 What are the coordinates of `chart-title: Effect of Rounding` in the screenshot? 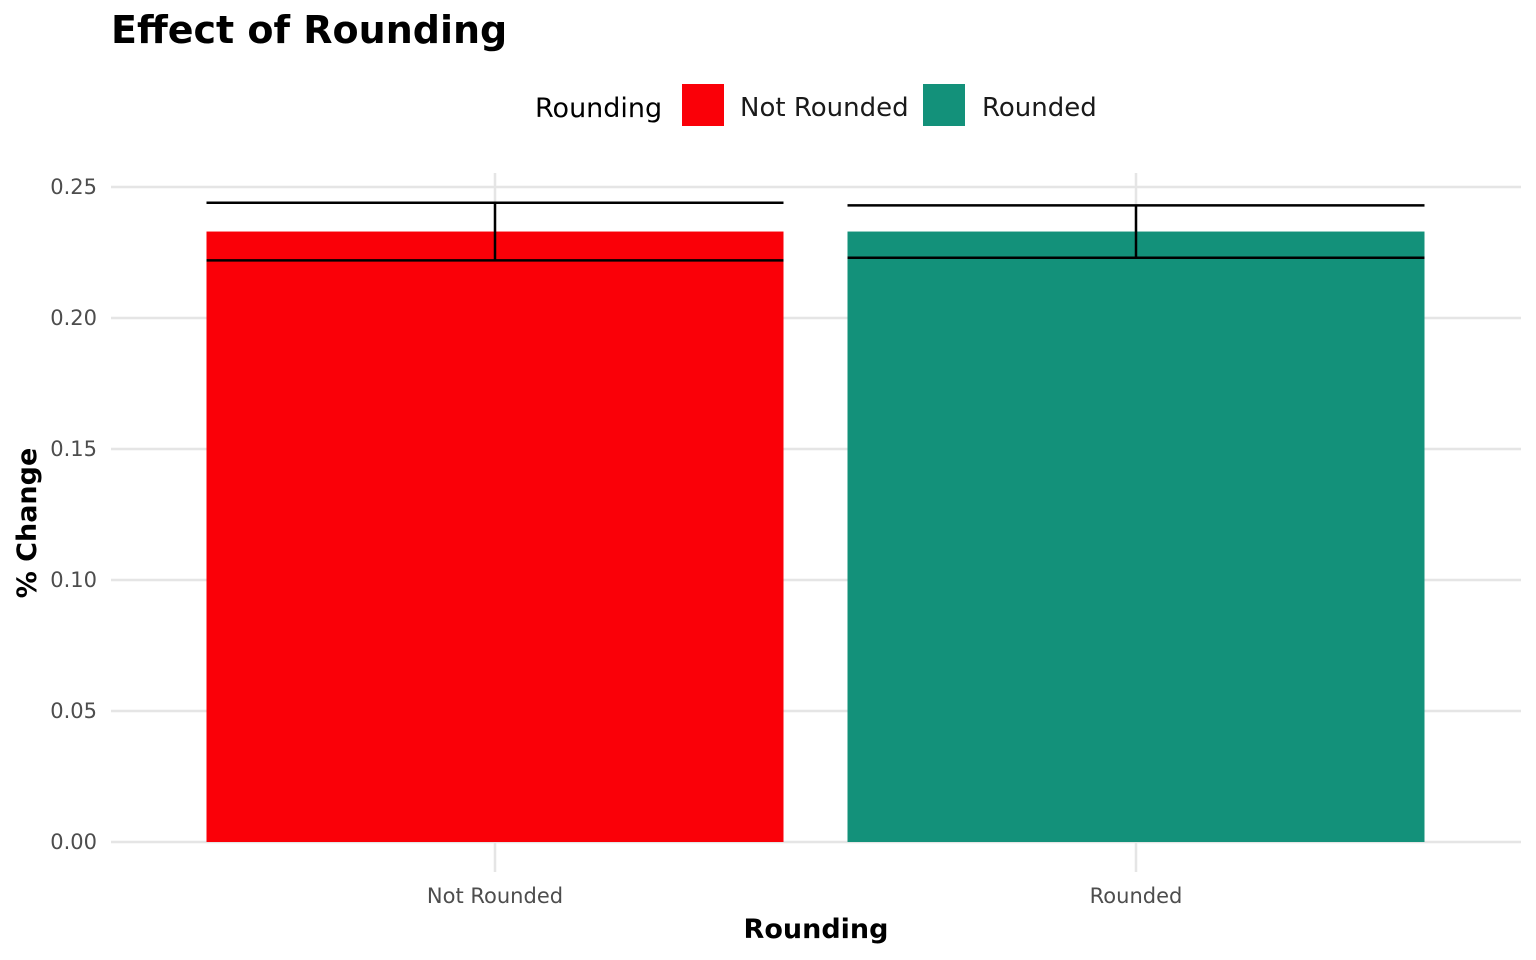 It's located at (309, 30).